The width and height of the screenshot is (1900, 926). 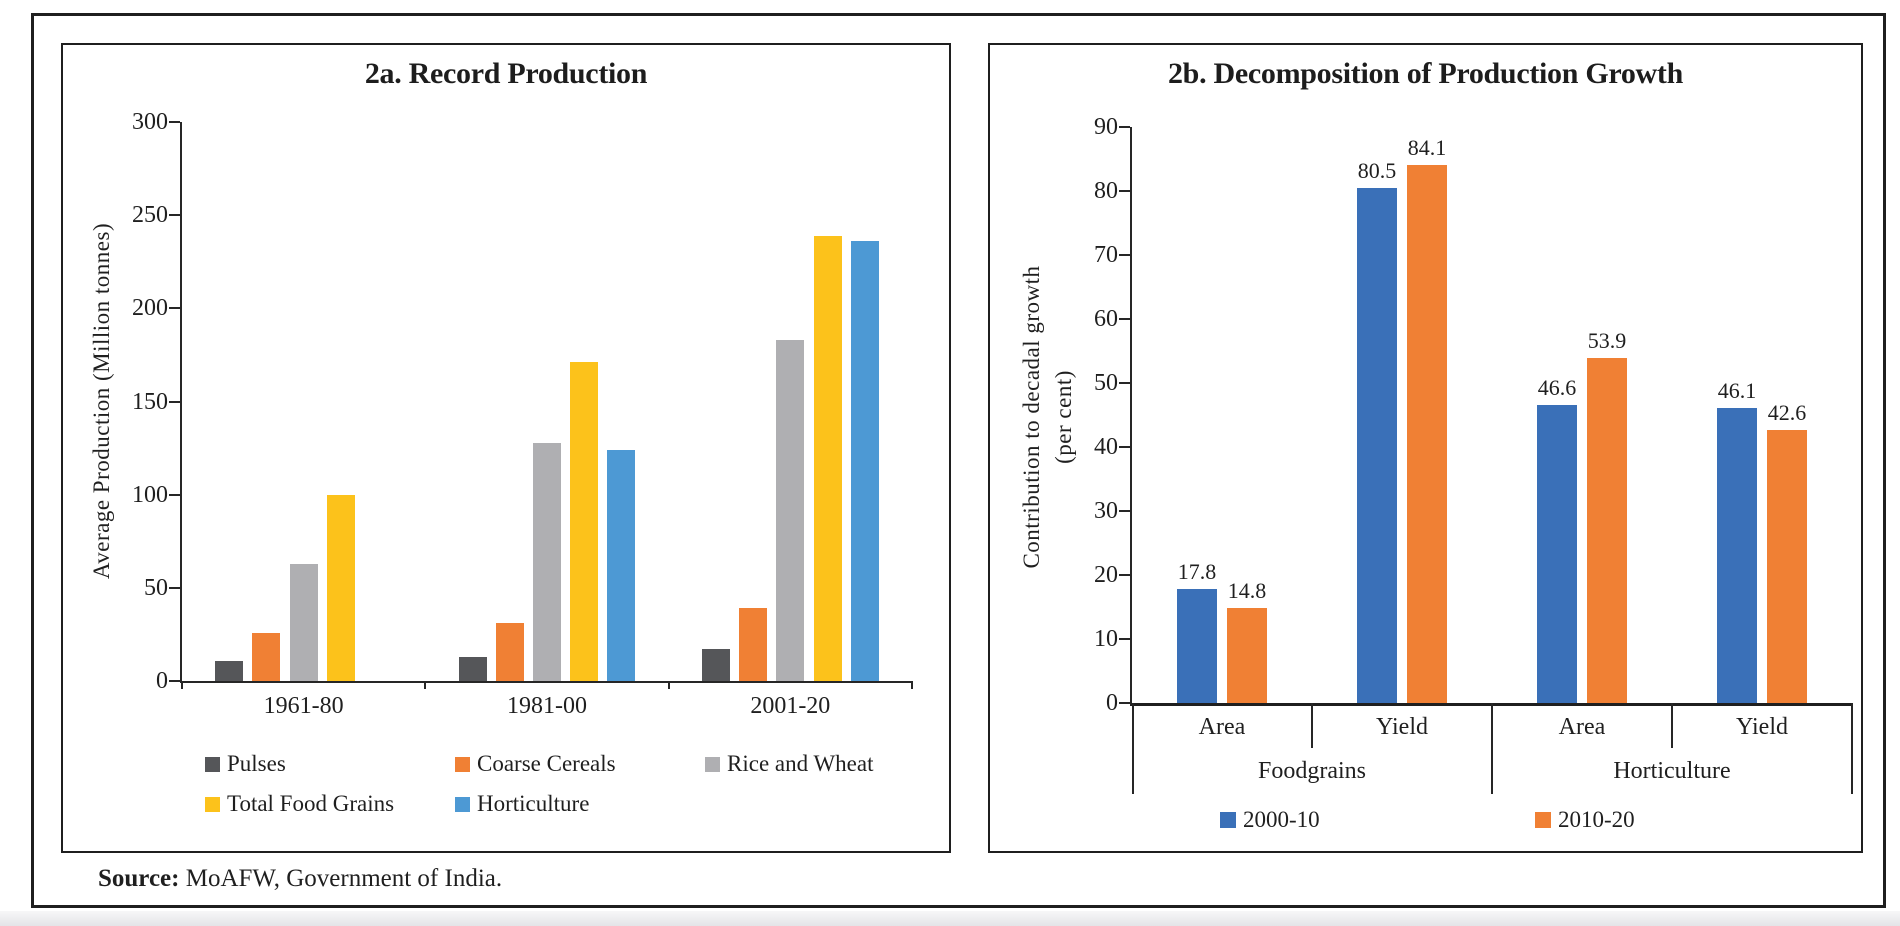 I want to click on y-axis-tick-label: 30, so click(x=1106, y=511).